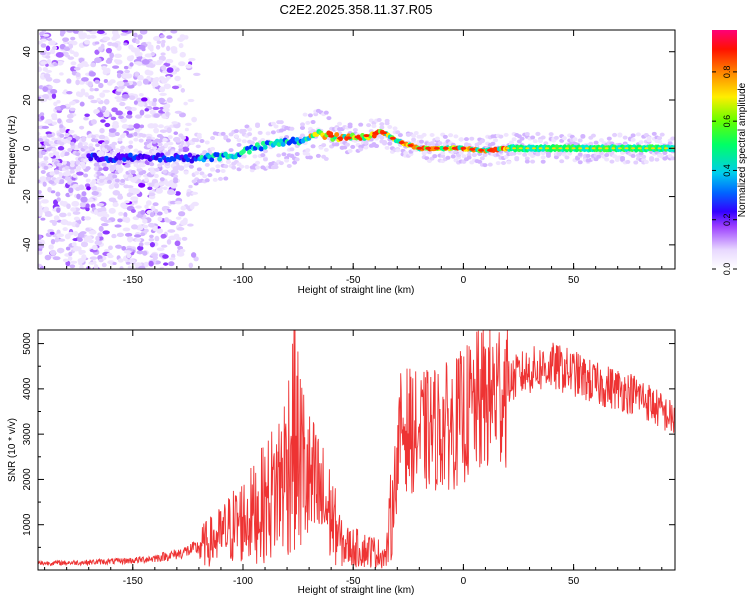 The image size is (750, 600). I want to click on spectrogram-xtick-label: 50, so click(574, 280).